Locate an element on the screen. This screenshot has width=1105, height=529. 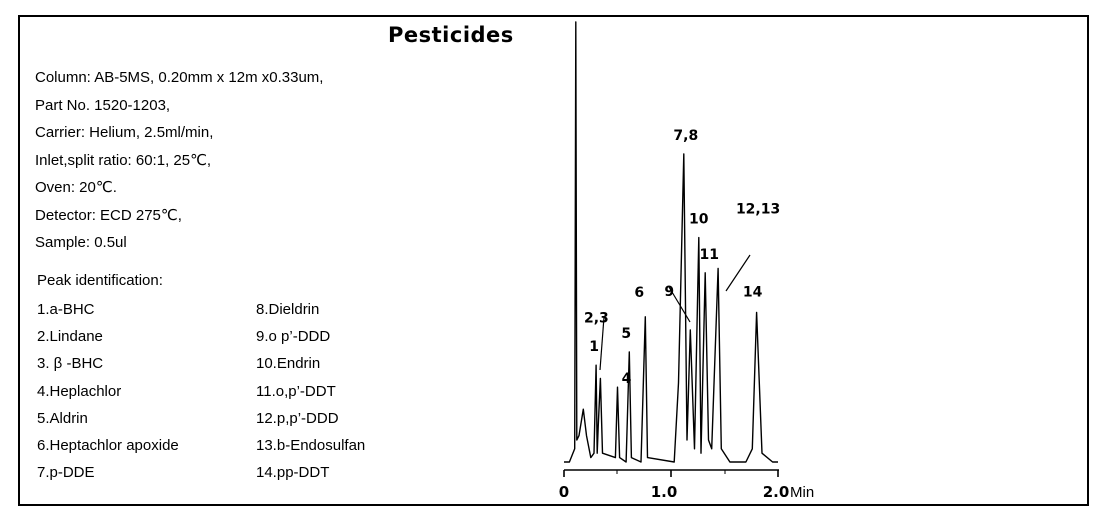
condition-oven: Oven: 20℃. is located at coordinates (76, 187).